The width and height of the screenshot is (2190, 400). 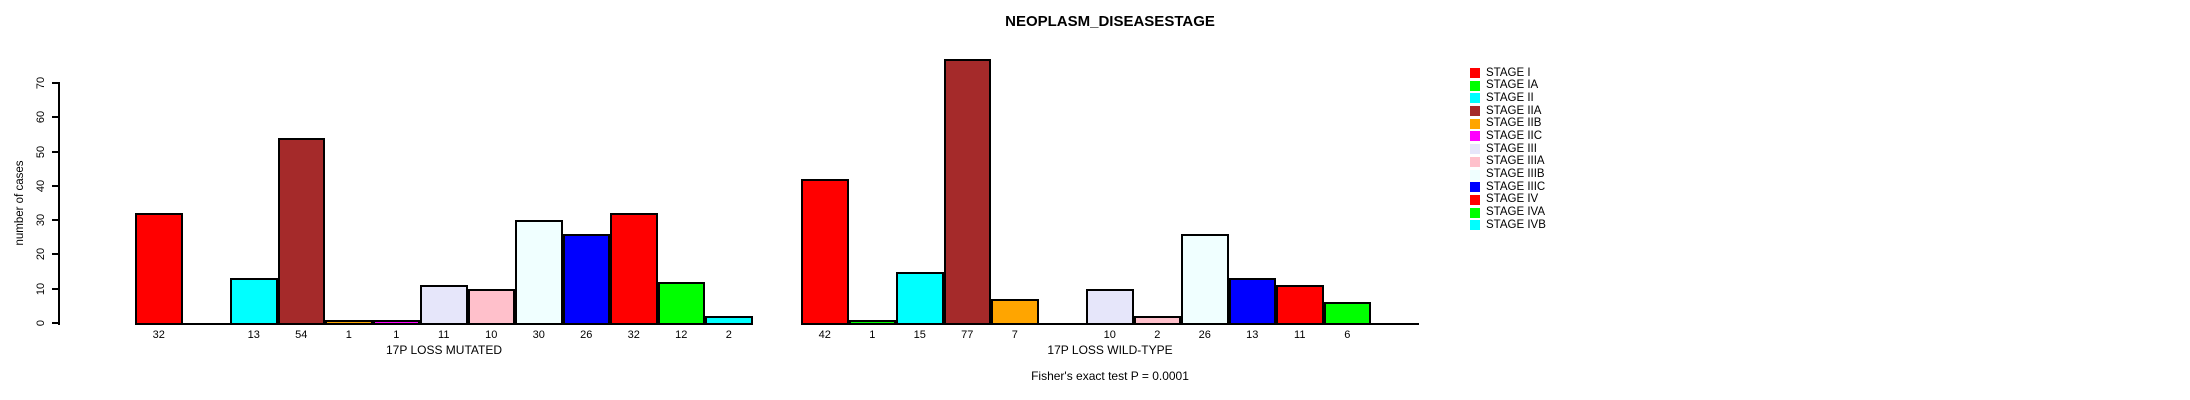 What do you see at coordinates (59, 204) in the screenshot?
I see `y-axis` at bounding box center [59, 204].